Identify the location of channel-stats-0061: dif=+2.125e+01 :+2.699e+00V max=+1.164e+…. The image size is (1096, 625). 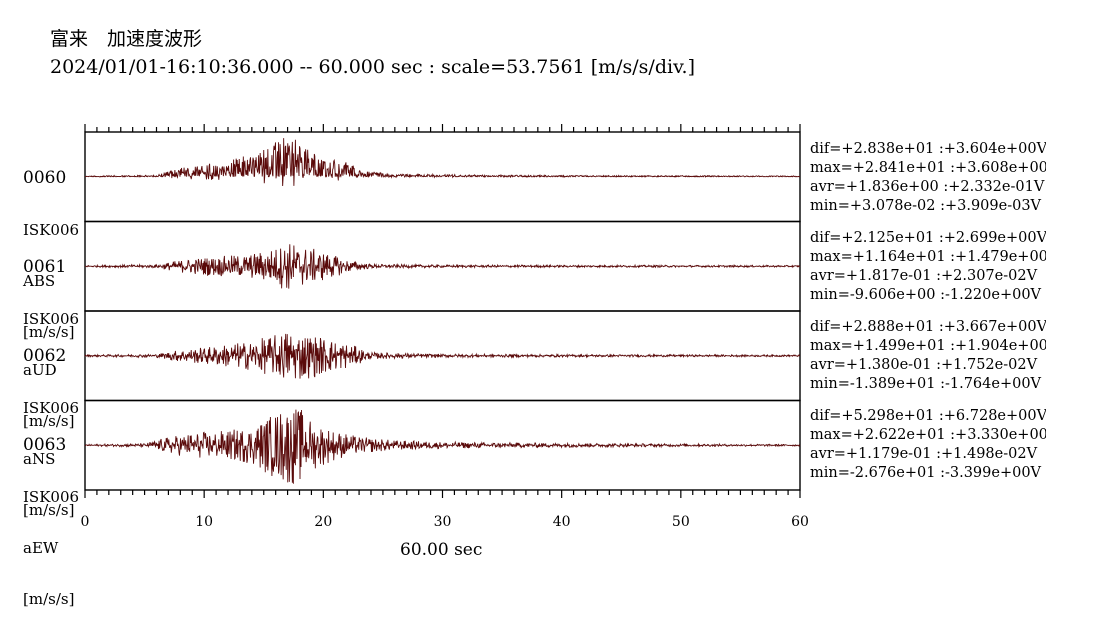
(928, 267).